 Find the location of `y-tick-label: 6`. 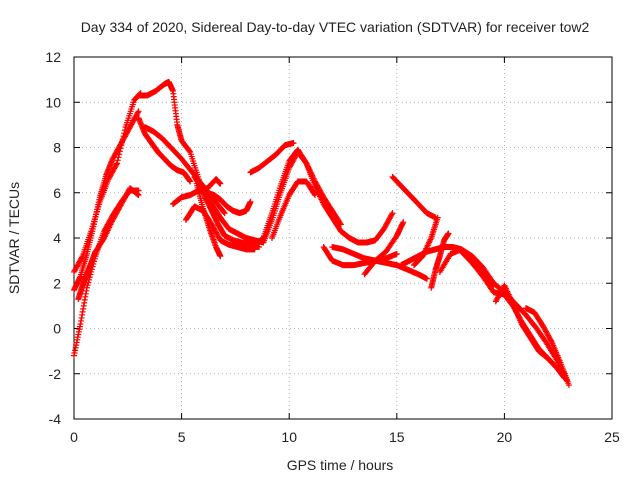

y-tick-label: 6 is located at coordinates (57, 193).